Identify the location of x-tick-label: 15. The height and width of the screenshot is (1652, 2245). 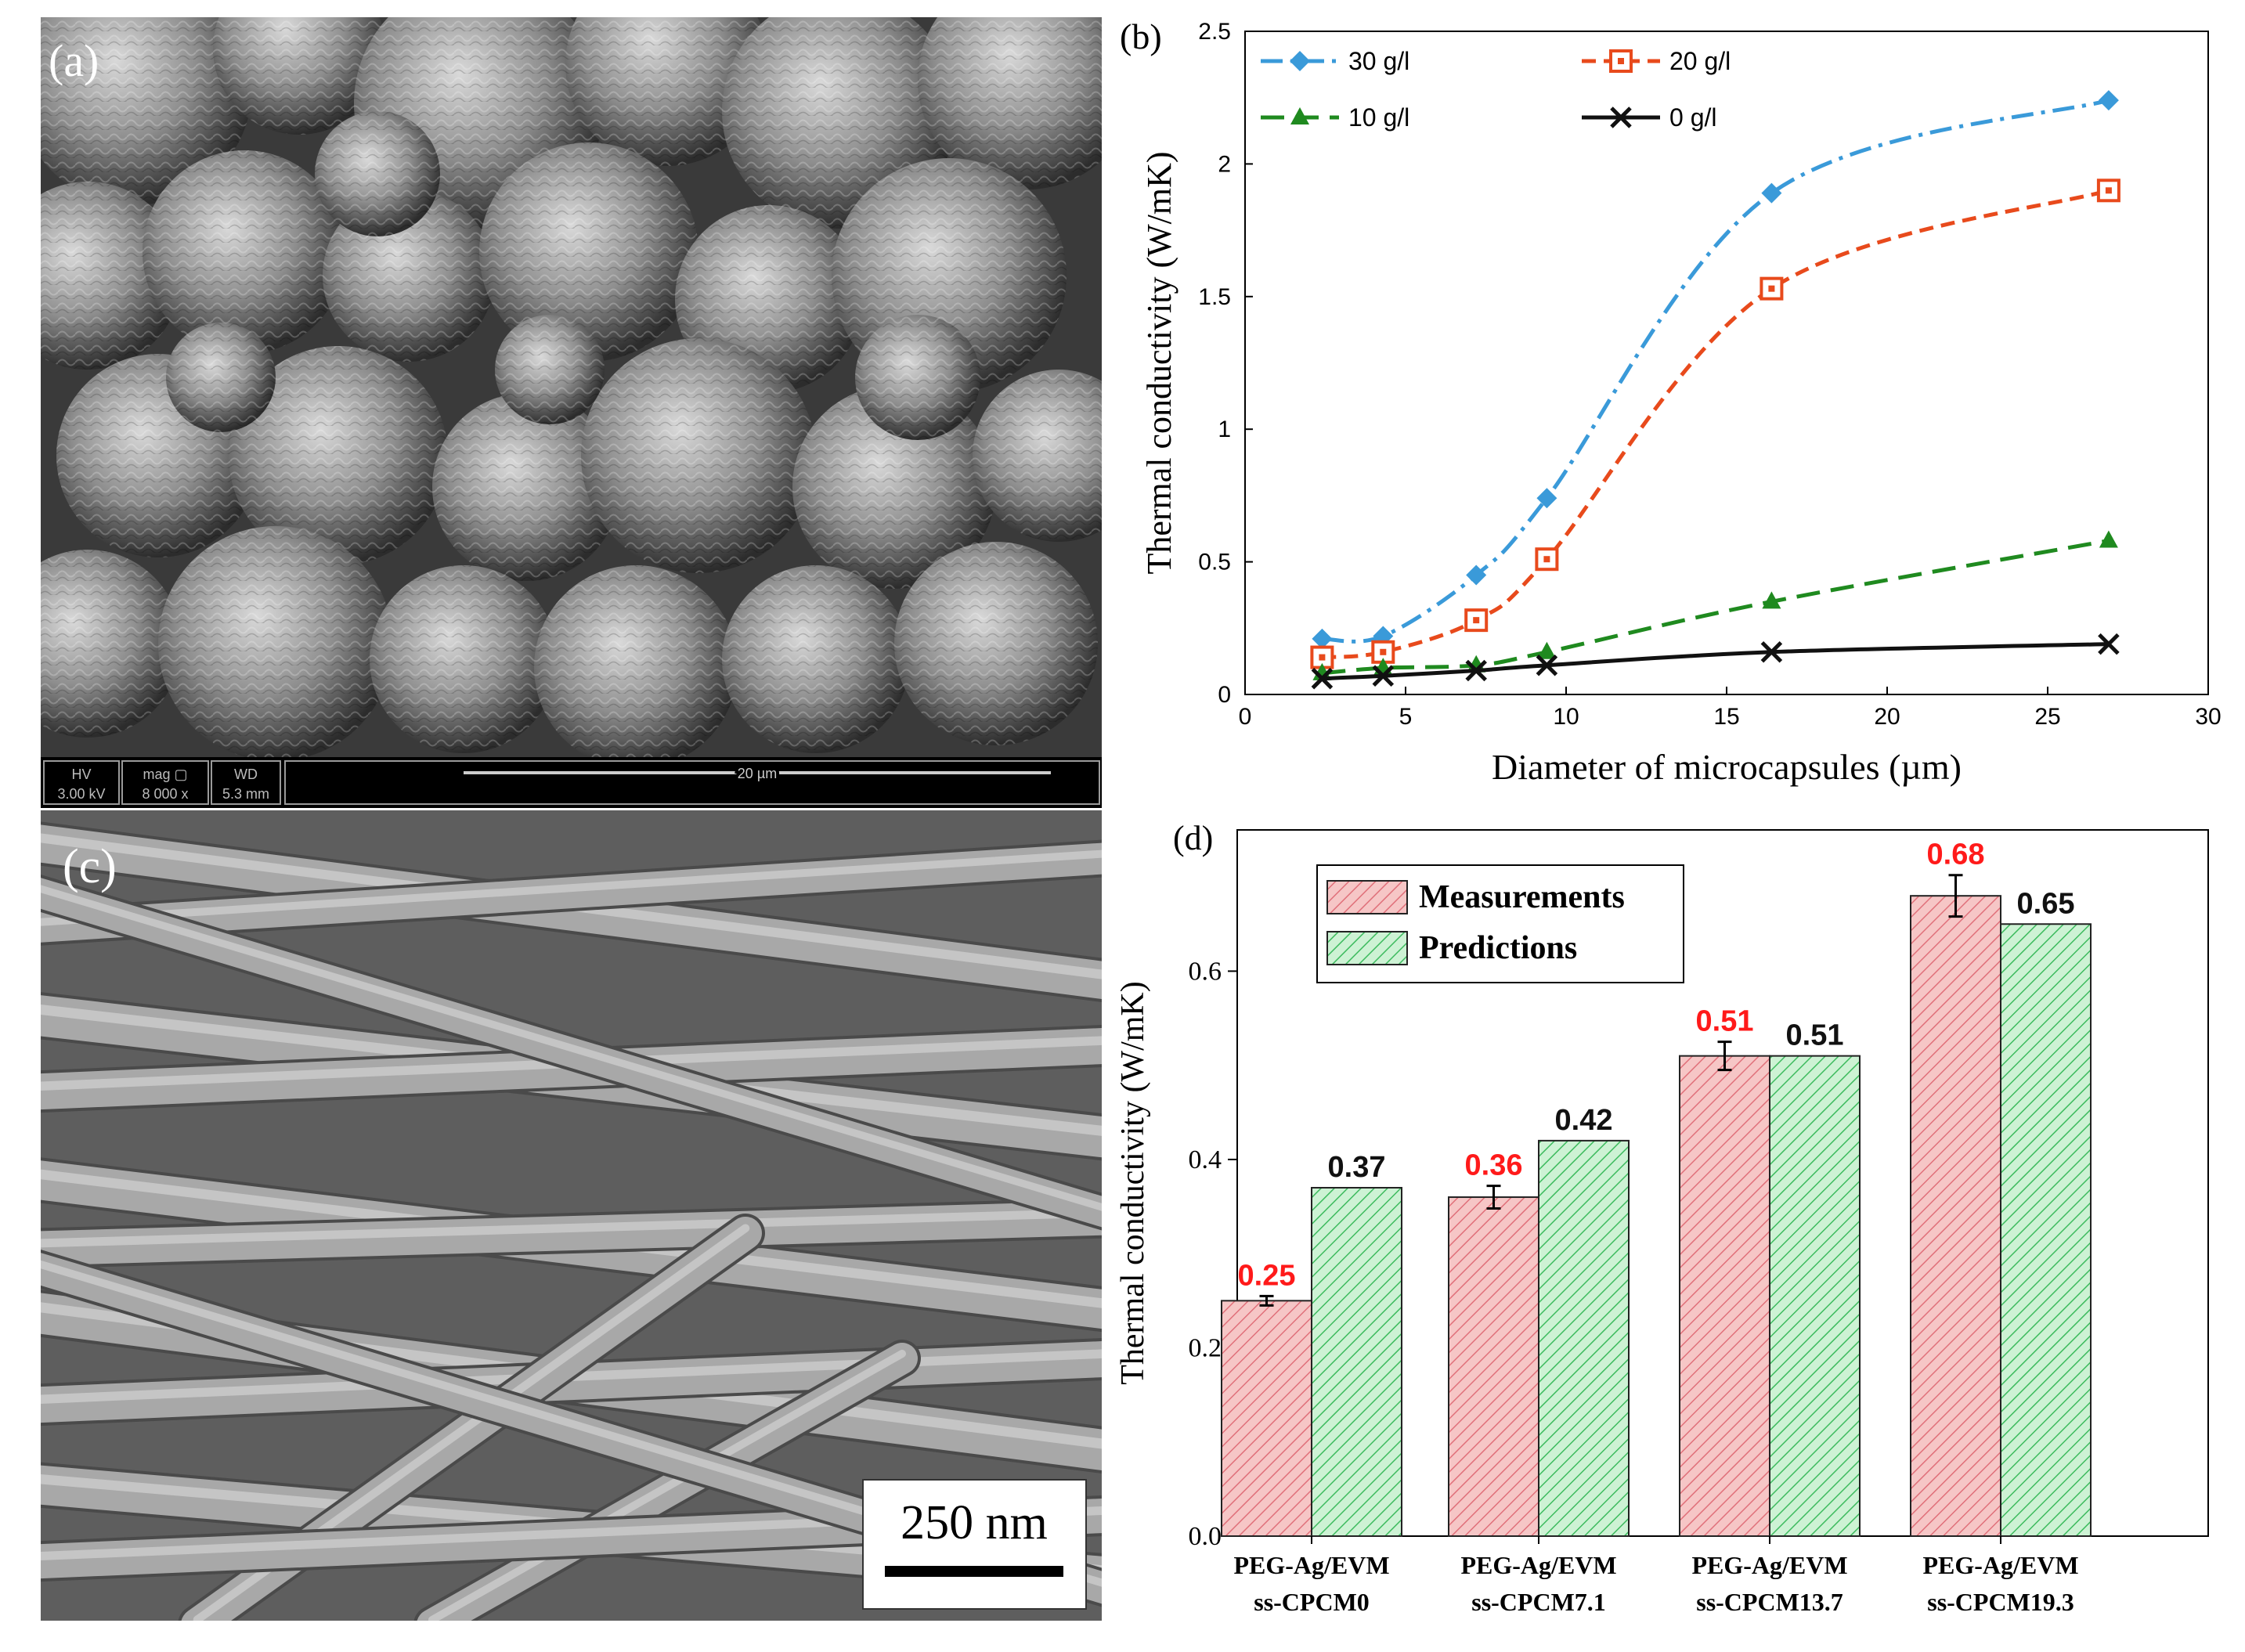
(1726, 717).